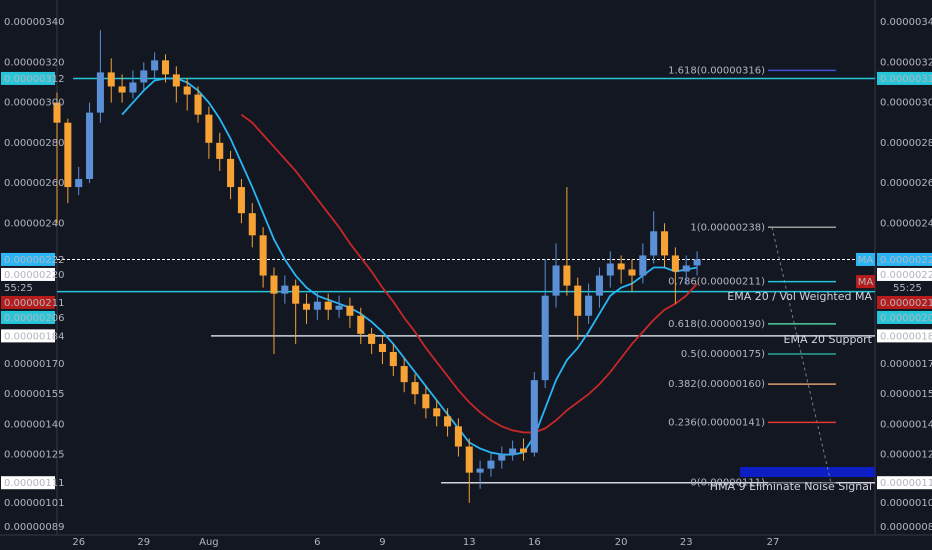  Describe the element at coordinates (34, 62) in the screenshot. I see `y-tick-label: 0.00000320` at that location.